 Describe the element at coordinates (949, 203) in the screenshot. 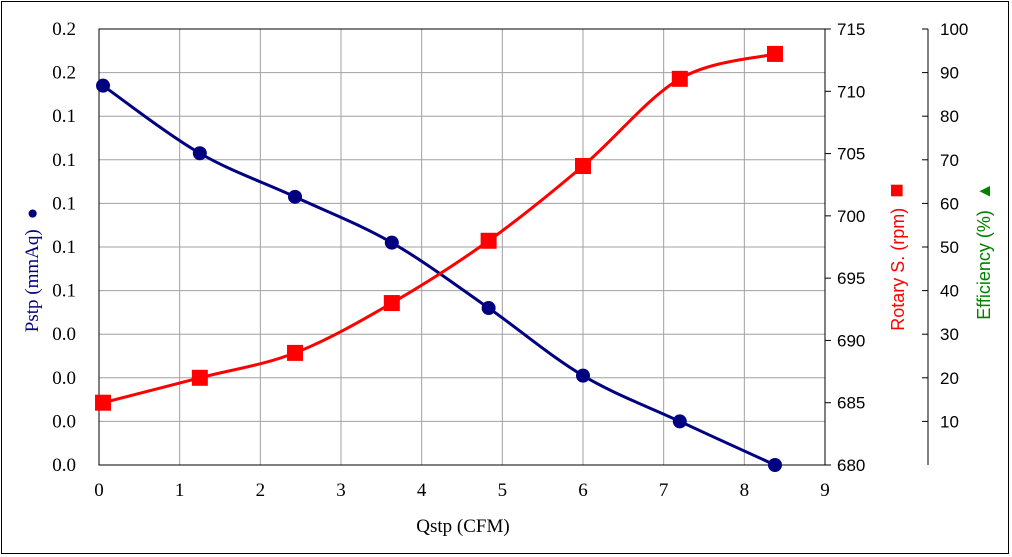

I see `y-right2-tick-label: 60` at that location.